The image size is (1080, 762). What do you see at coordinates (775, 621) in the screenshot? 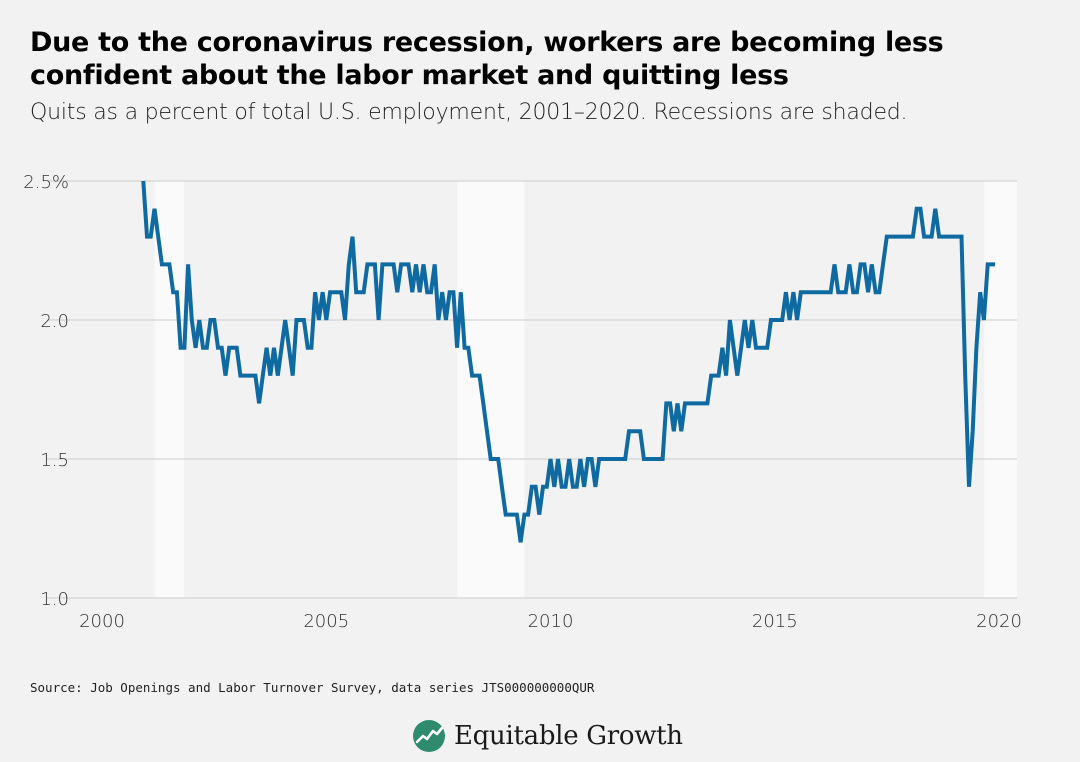
I see `x-tick-label: 2015` at bounding box center [775, 621].